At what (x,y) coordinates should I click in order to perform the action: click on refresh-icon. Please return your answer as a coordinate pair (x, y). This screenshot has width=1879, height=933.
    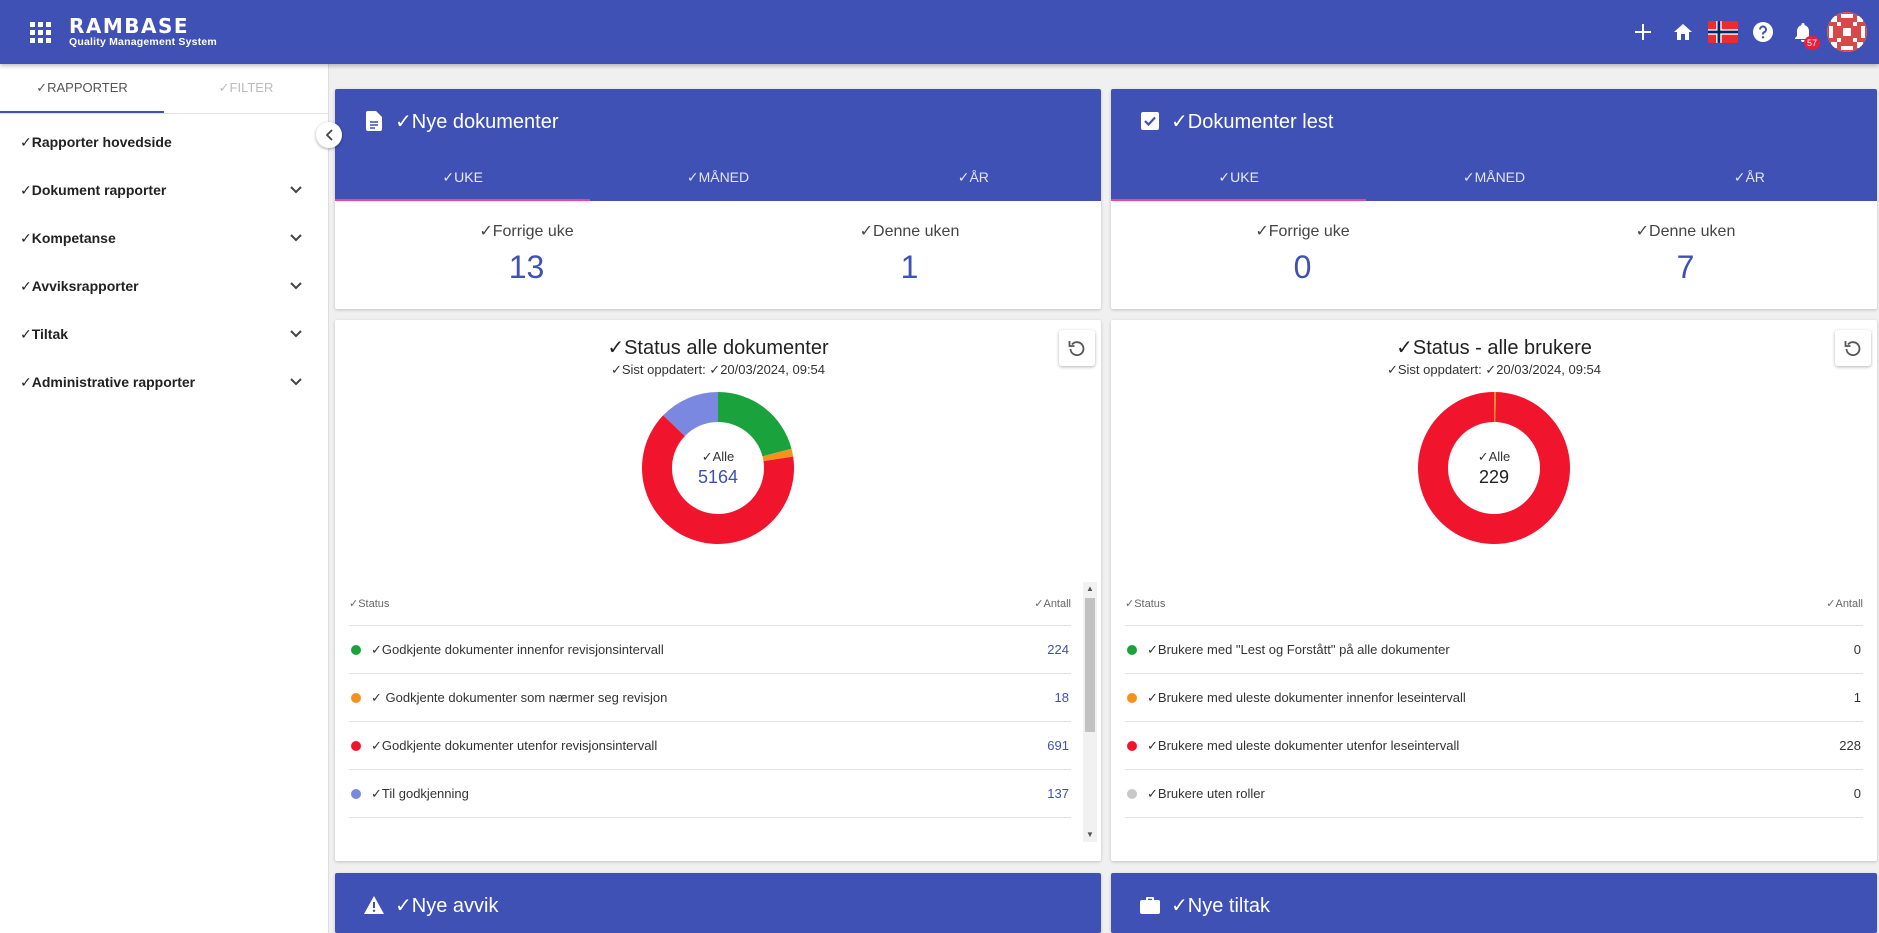
    Looking at the image, I should click on (1852, 349).